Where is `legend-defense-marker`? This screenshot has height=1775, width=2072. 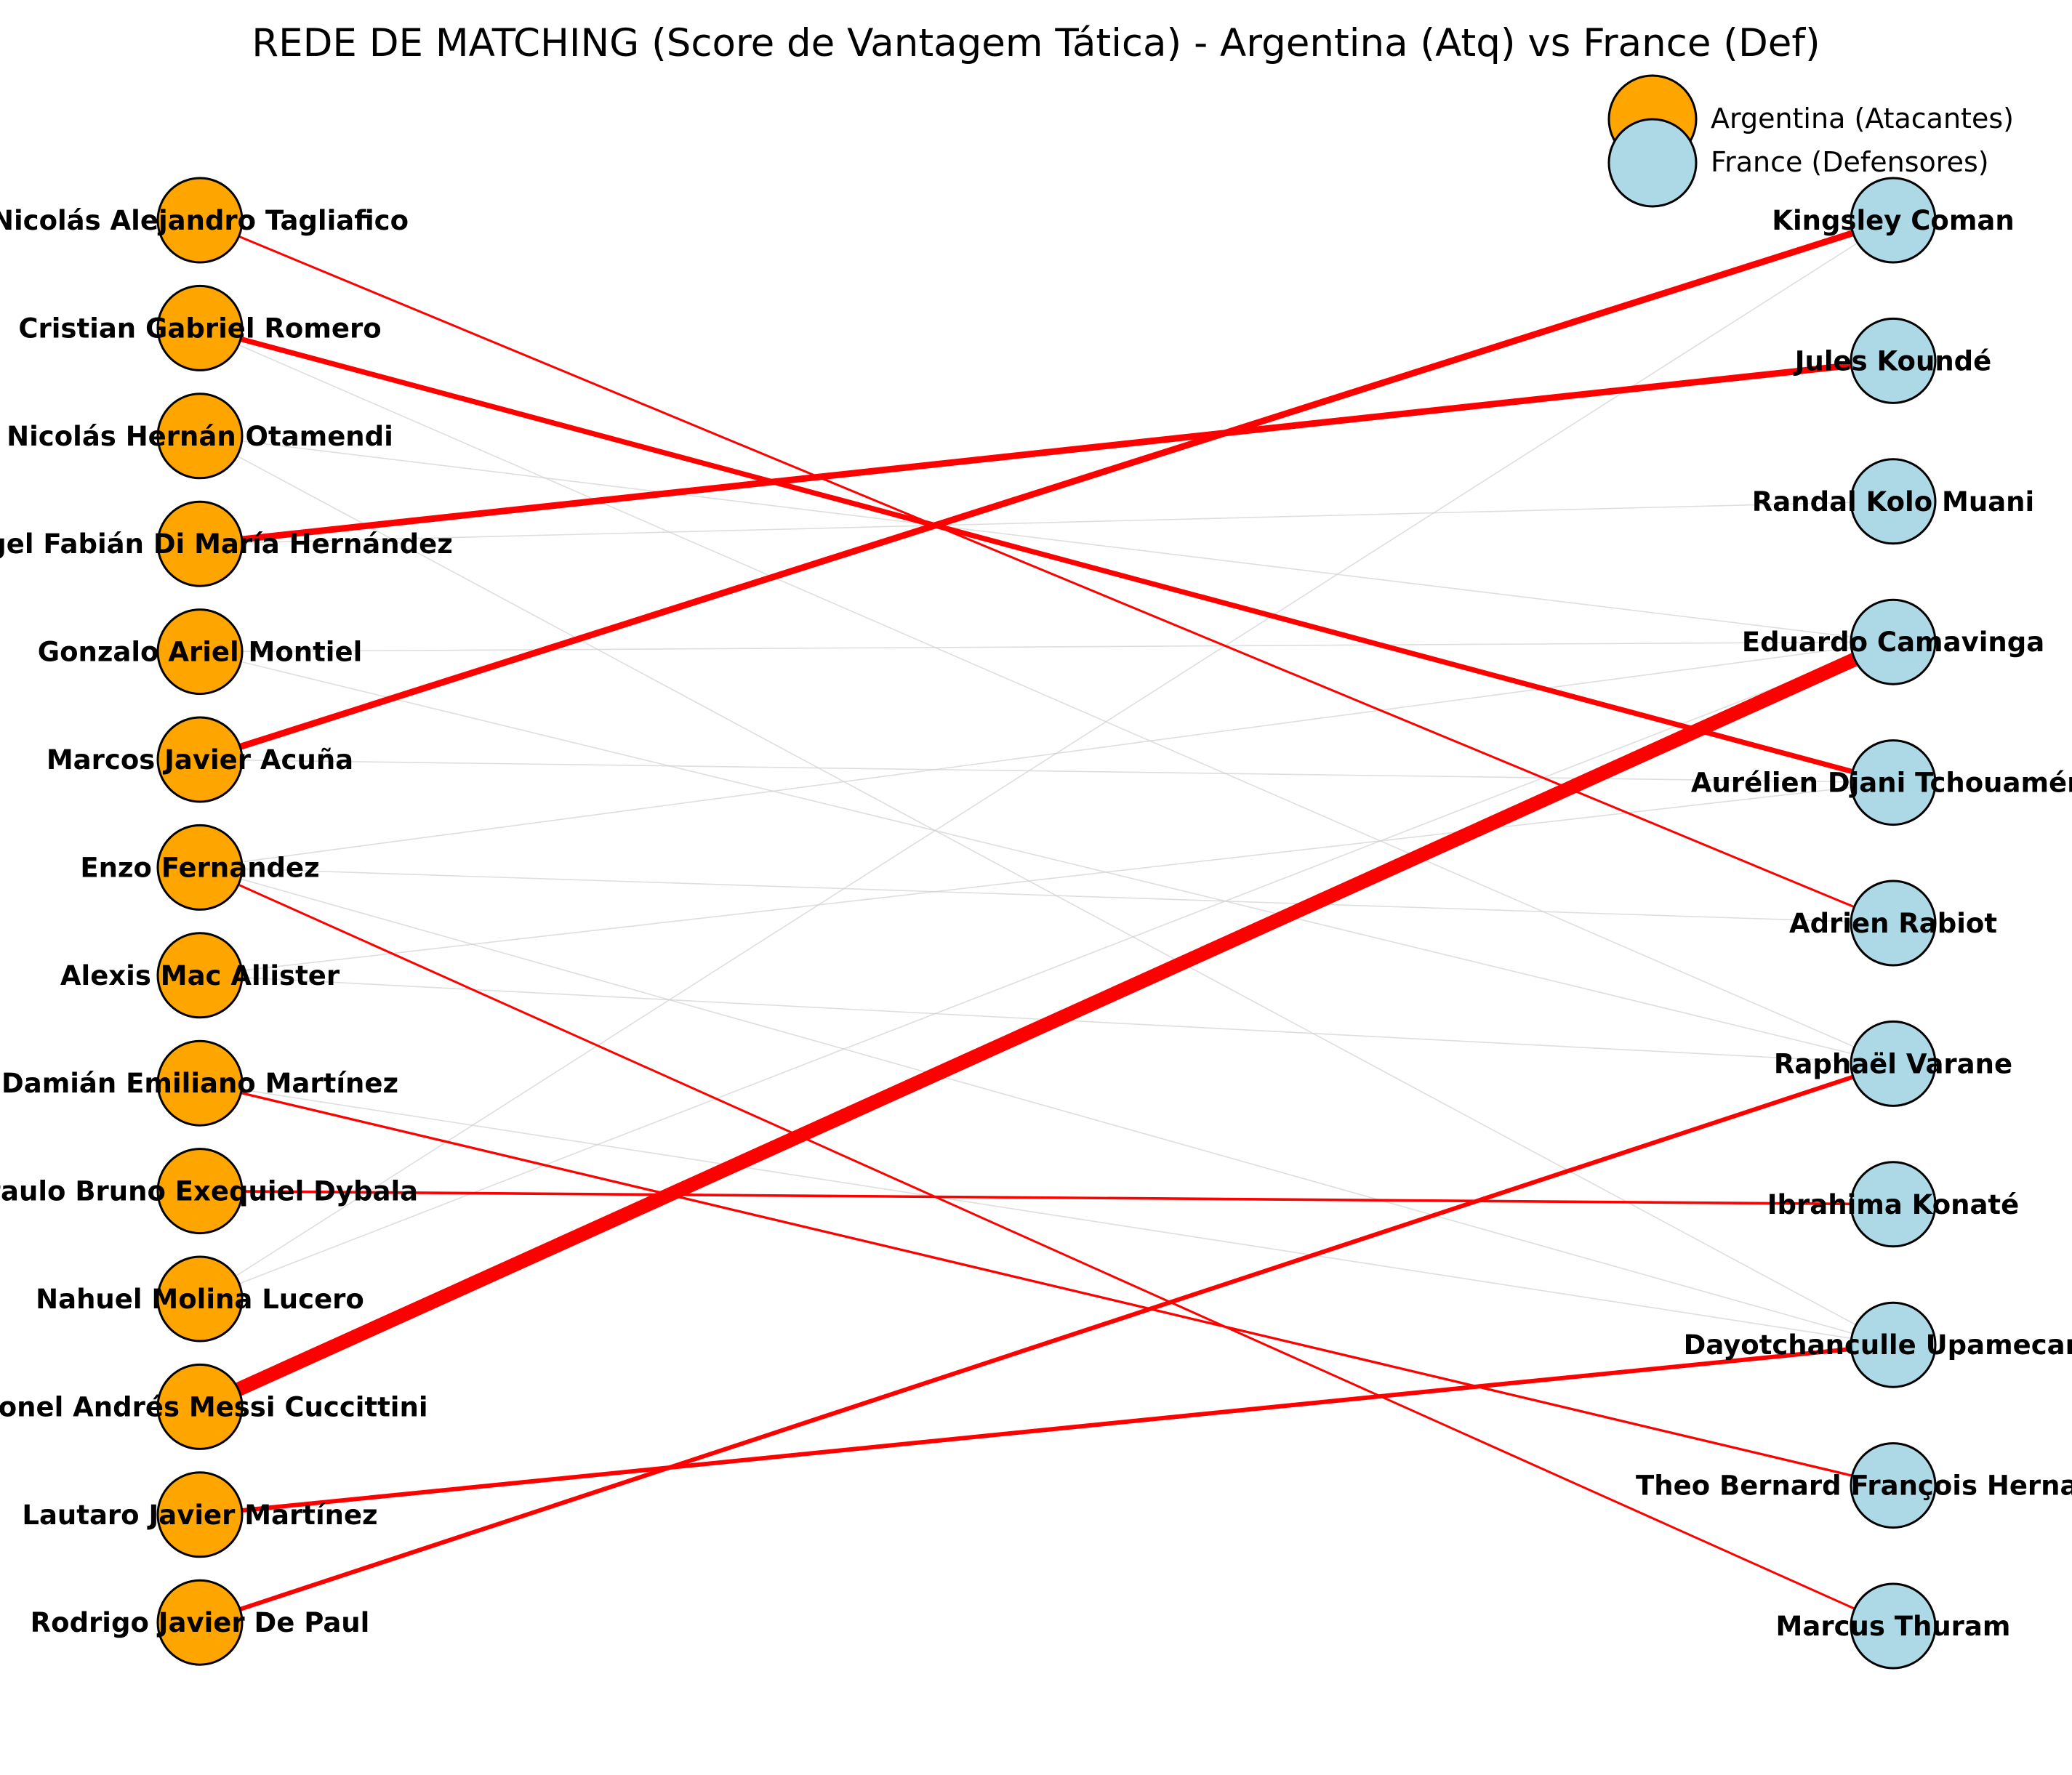 legend-defense-marker is located at coordinates (1653, 163).